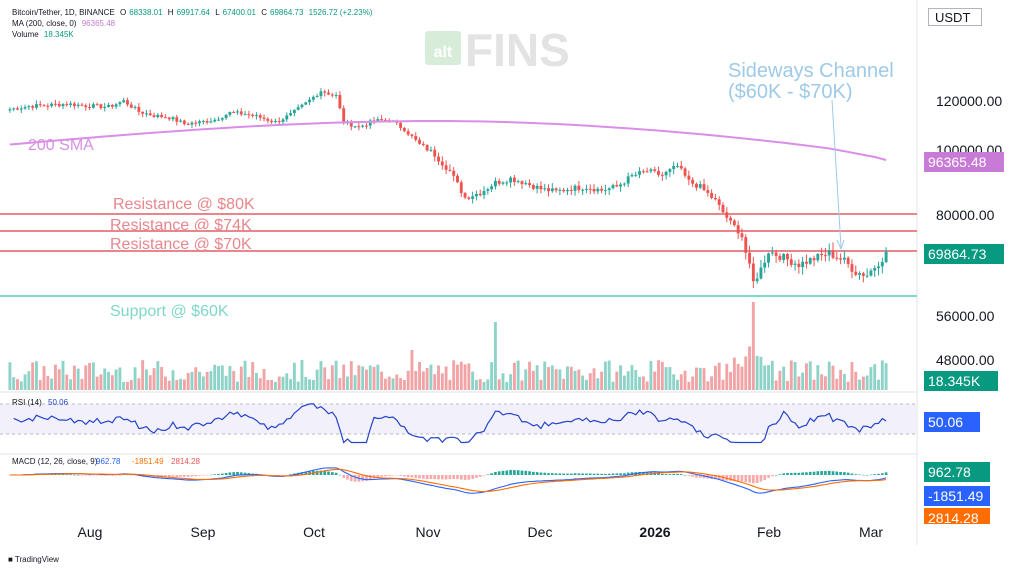 Image resolution: width=1024 pixels, height=573 pixels. I want to click on currency-selector: USDT, so click(955, 17).